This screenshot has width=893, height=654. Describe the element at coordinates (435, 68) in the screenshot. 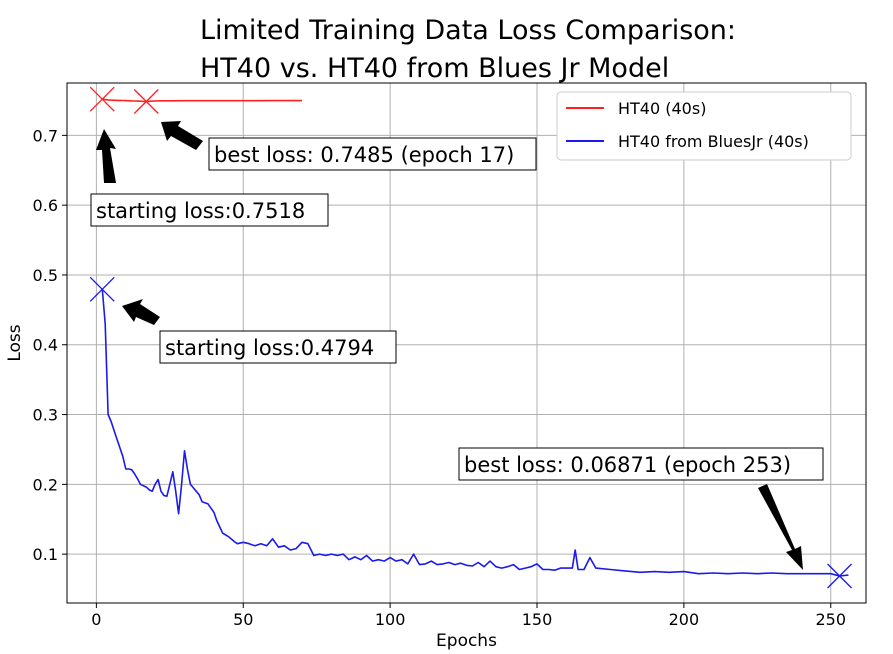

I see `chart-title-line-2: HT40 vs. HT40 from Blues Jr Model` at that location.